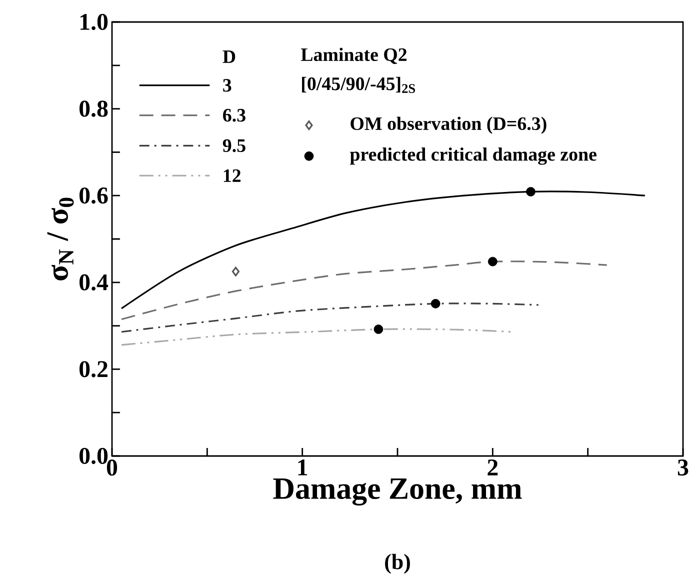 The width and height of the screenshot is (695, 575). Describe the element at coordinates (359, 84) in the screenshot. I see `annotation: [0/45/90/-45]$_{2S}$` at that location.